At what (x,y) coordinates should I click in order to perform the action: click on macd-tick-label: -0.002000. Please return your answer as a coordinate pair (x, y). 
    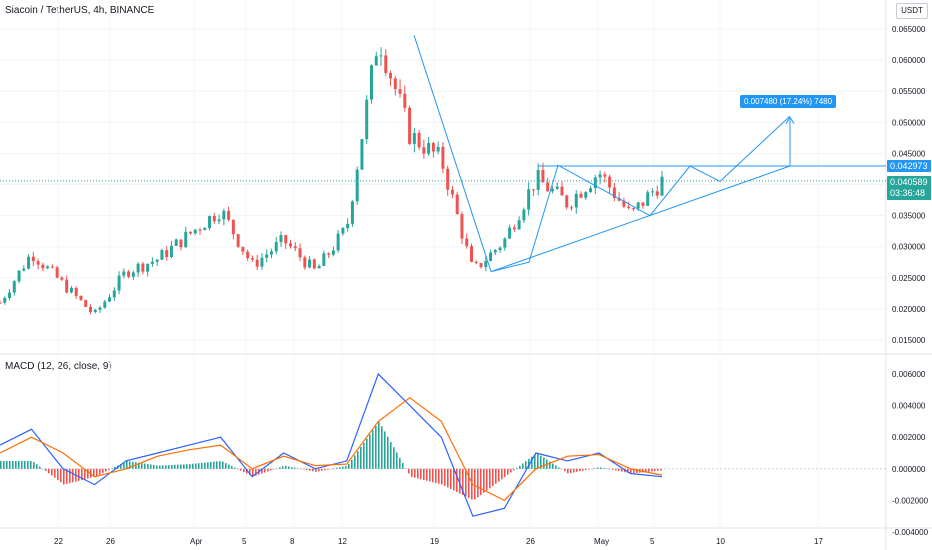
    Looking at the image, I should click on (910, 500).